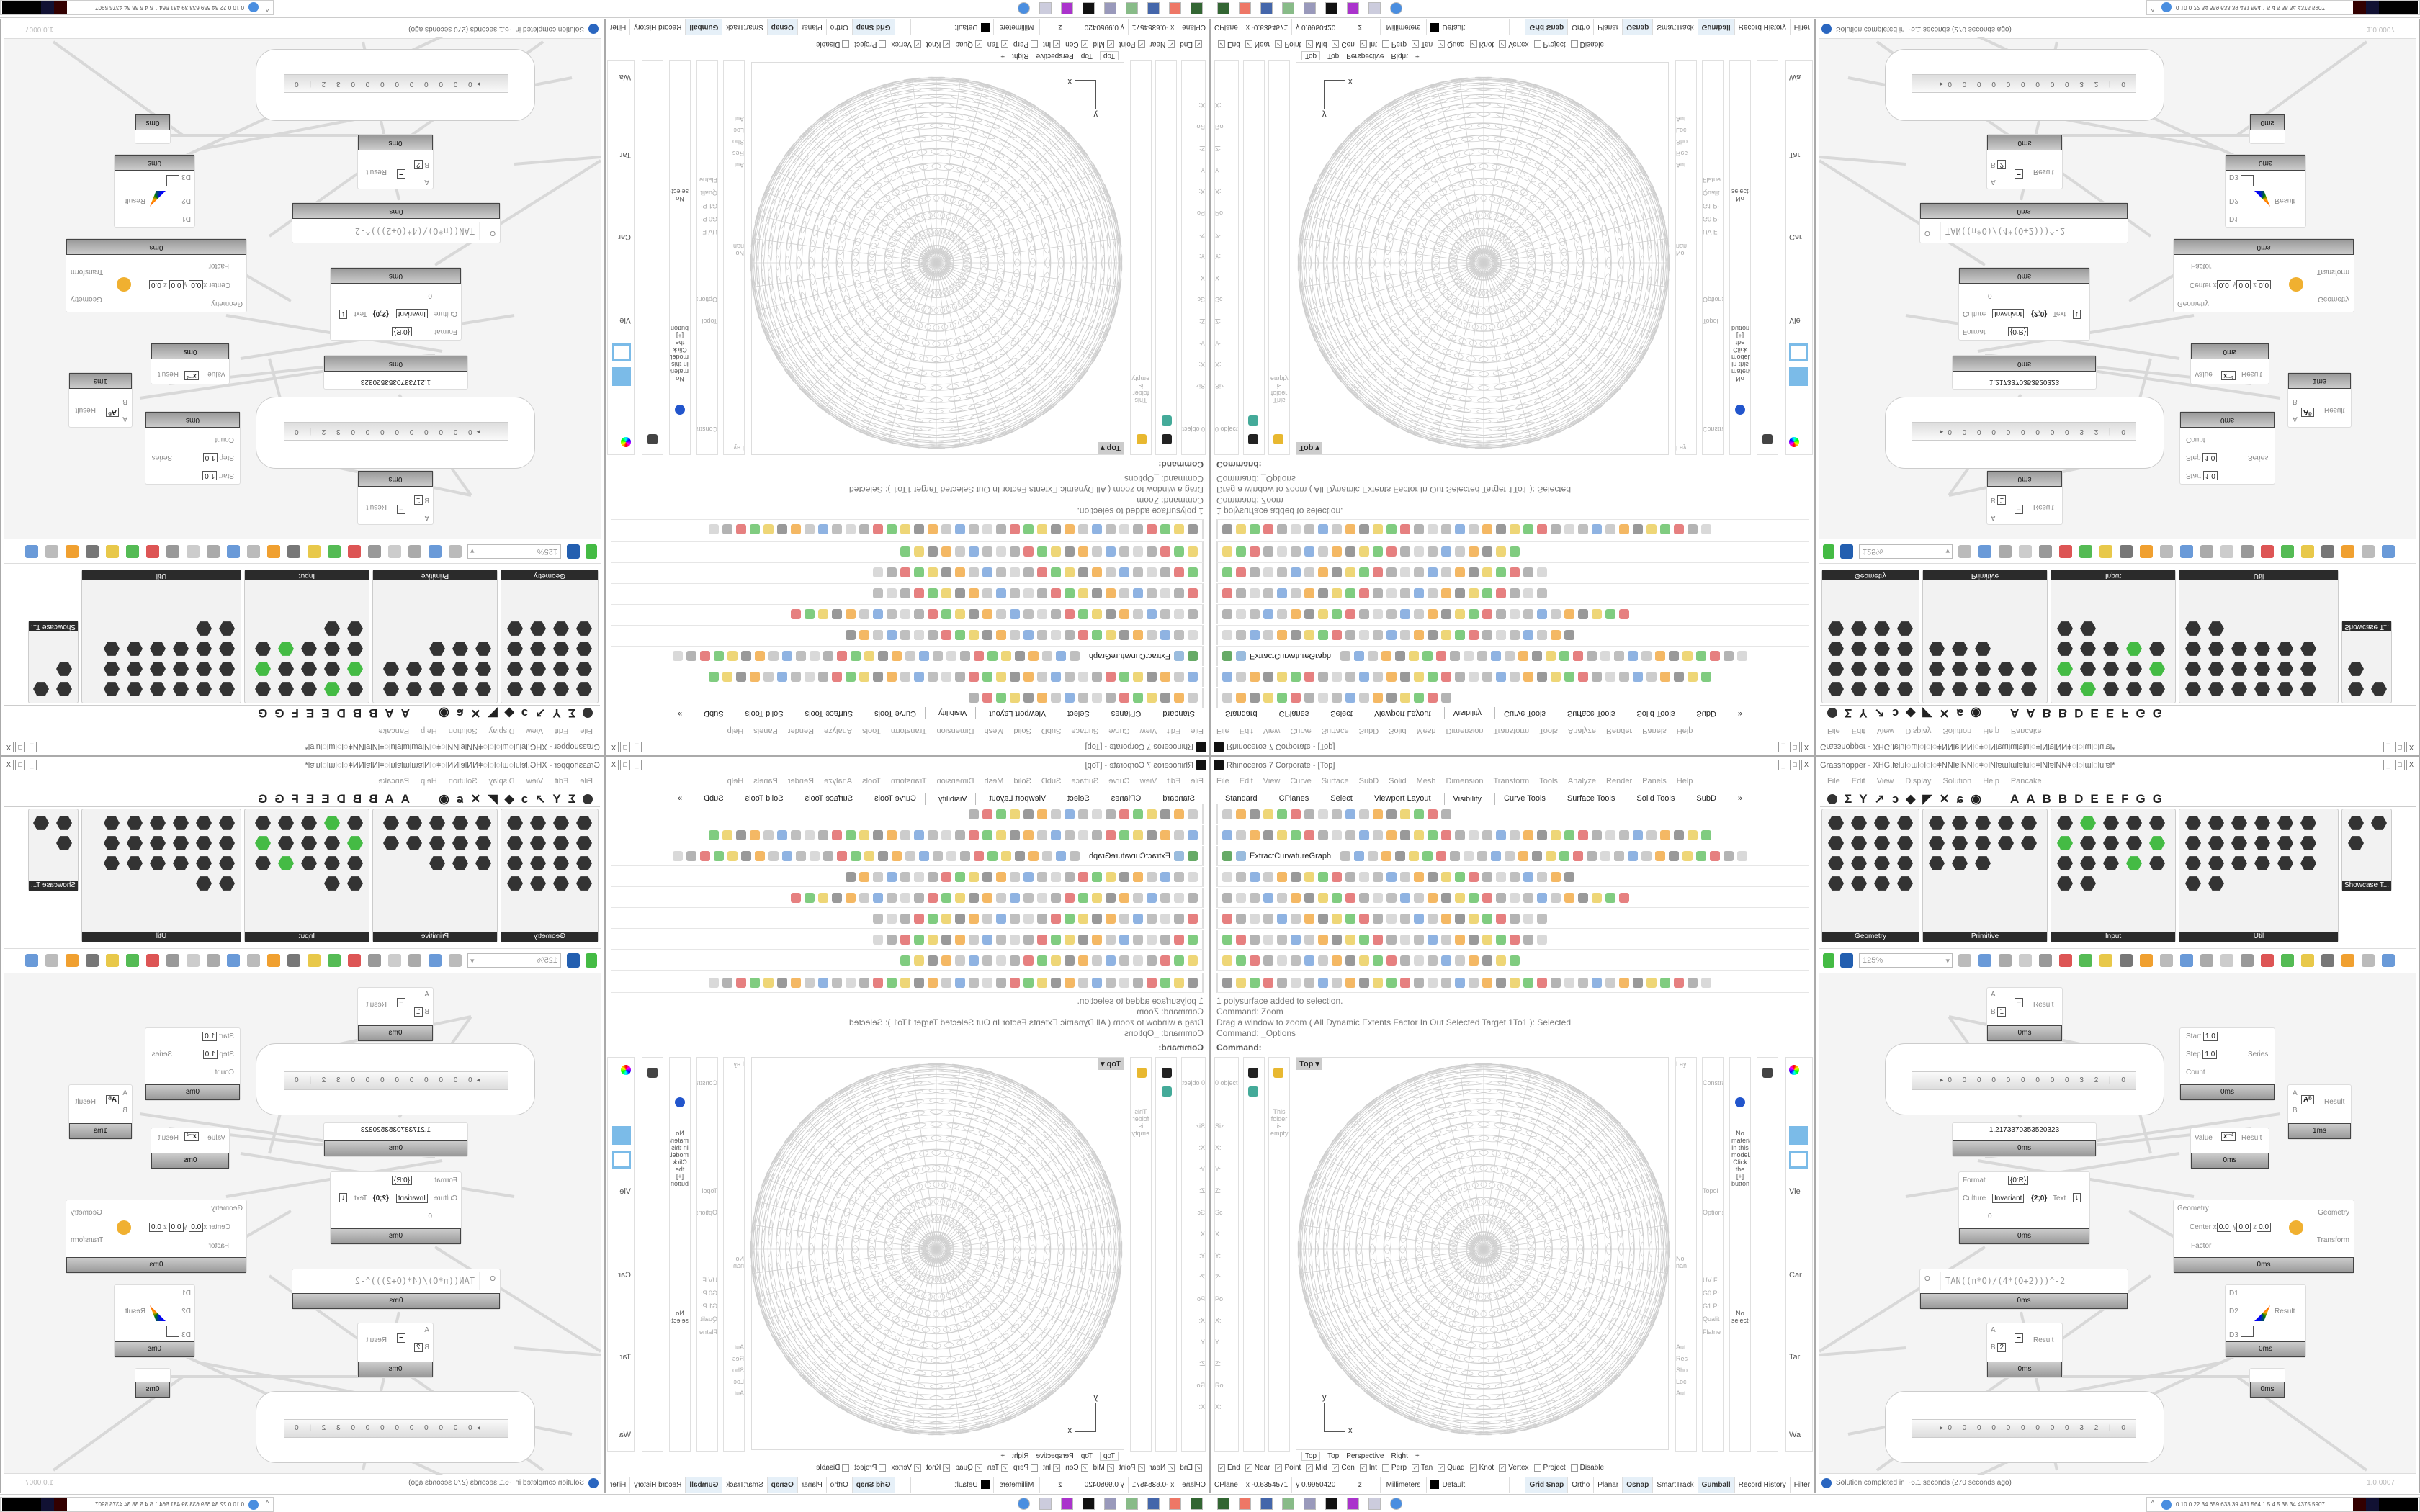  I want to click on menu-panels: Panels, so click(765, 730).